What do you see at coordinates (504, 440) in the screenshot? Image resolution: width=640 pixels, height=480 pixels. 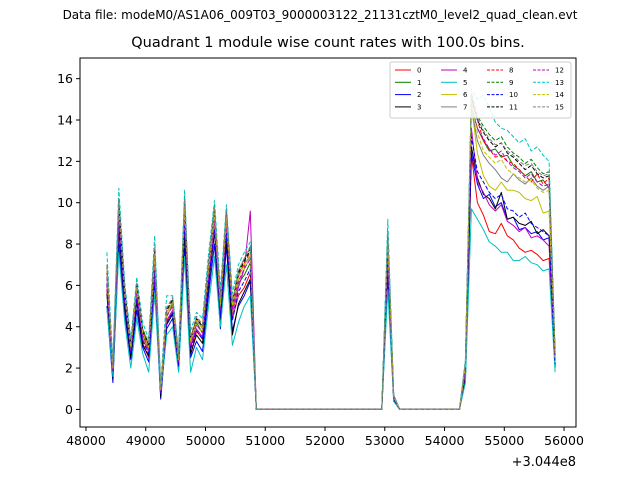 I see `x-tick-label: 55000` at bounding box center [504, 440].